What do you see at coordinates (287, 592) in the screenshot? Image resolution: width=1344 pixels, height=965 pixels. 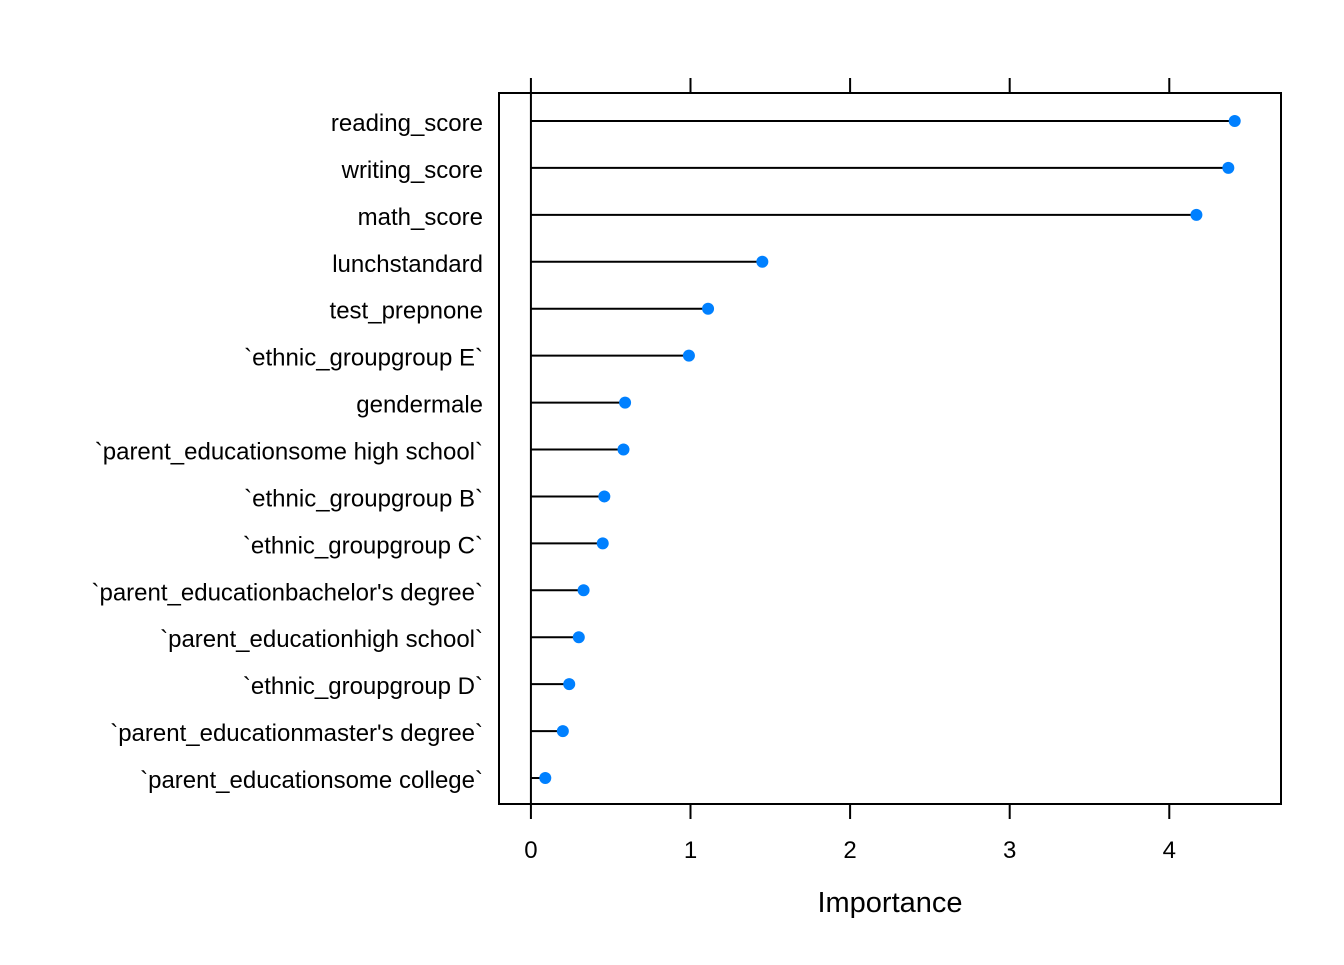 I see `variable-label: `parent_educationbachelor's degree`` at bounding box center [287, 592].